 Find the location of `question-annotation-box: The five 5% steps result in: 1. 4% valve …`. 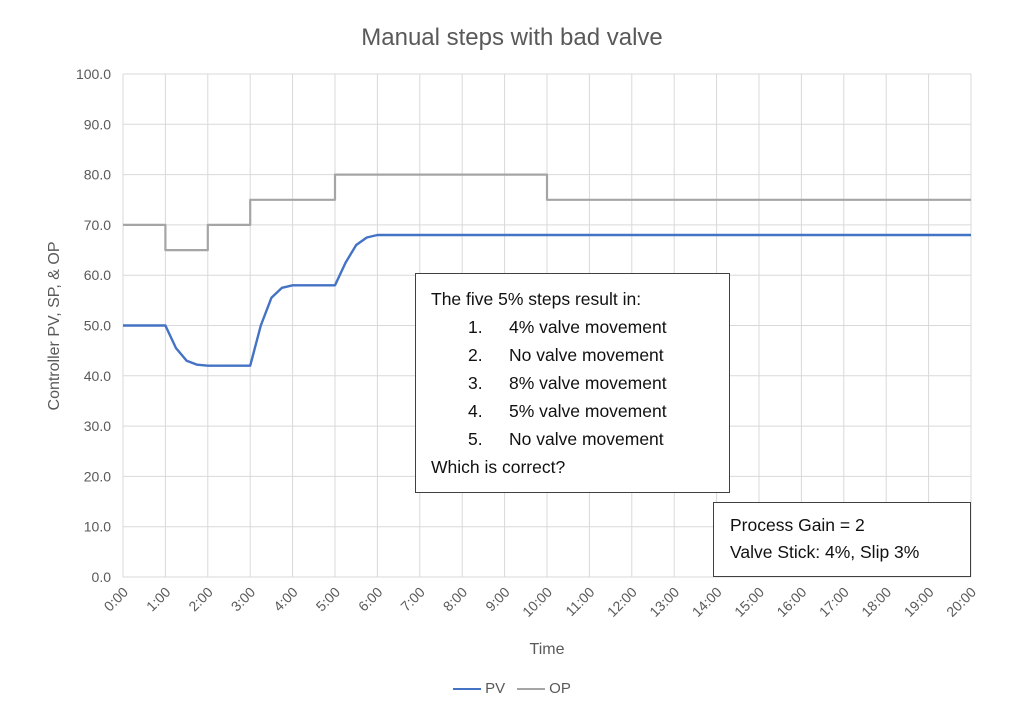

question-annotation-box: The five 5% steps result in: 1. 4% valve … is located at coordinates (572, 383).